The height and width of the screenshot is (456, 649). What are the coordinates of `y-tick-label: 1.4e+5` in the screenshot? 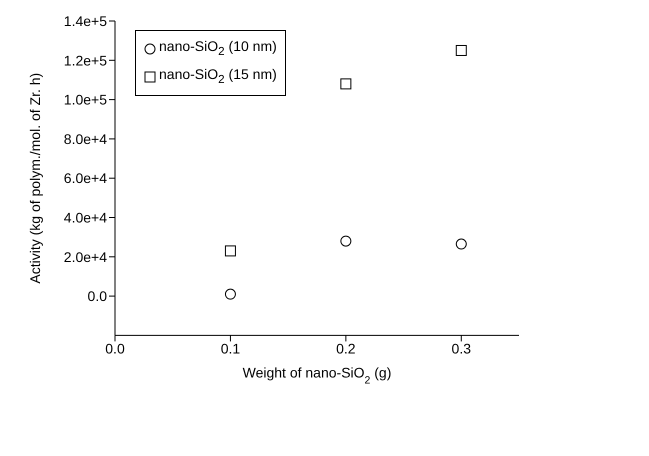 It's located at (86, 20).